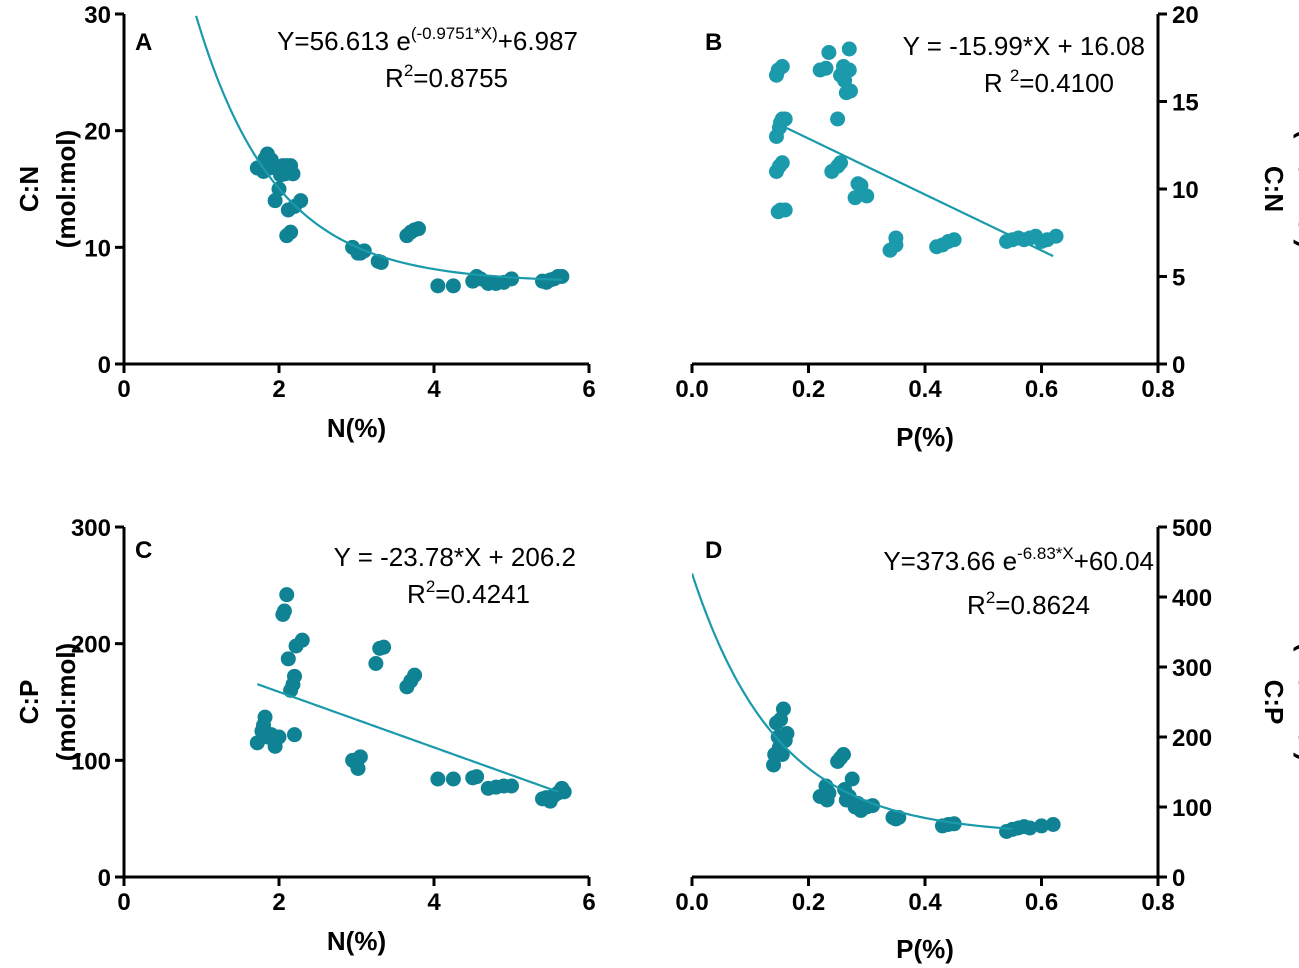 The image size is (1299, 968). Describe the element at coordinates (29, 189) in the screenshot. I see `y-axis-title-line1: C:N` at that location.